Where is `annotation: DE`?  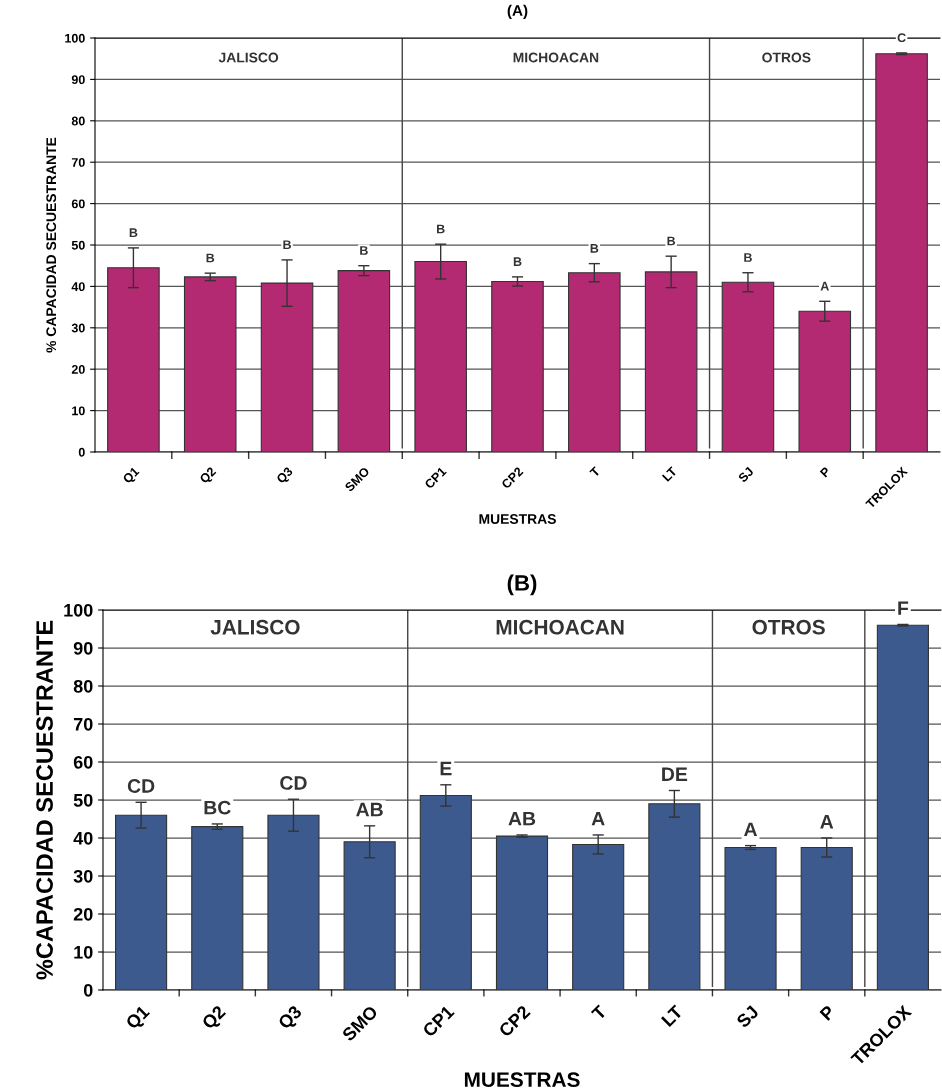
annotation: DE is located at coordinates (675, 774).